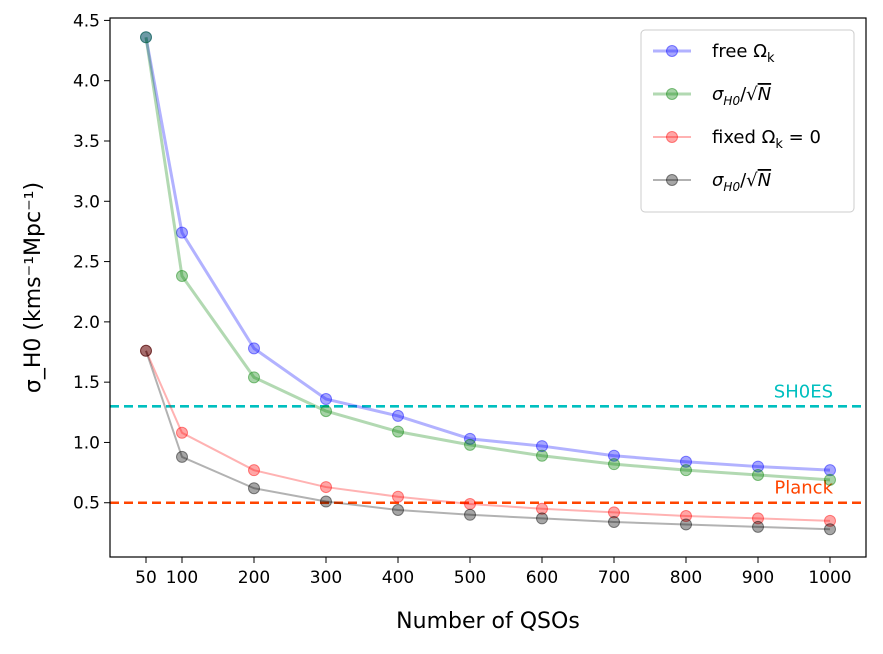 The image size is (883, 654). I want to click on x-axis-title: Number of QSOs, so click(488, 621).